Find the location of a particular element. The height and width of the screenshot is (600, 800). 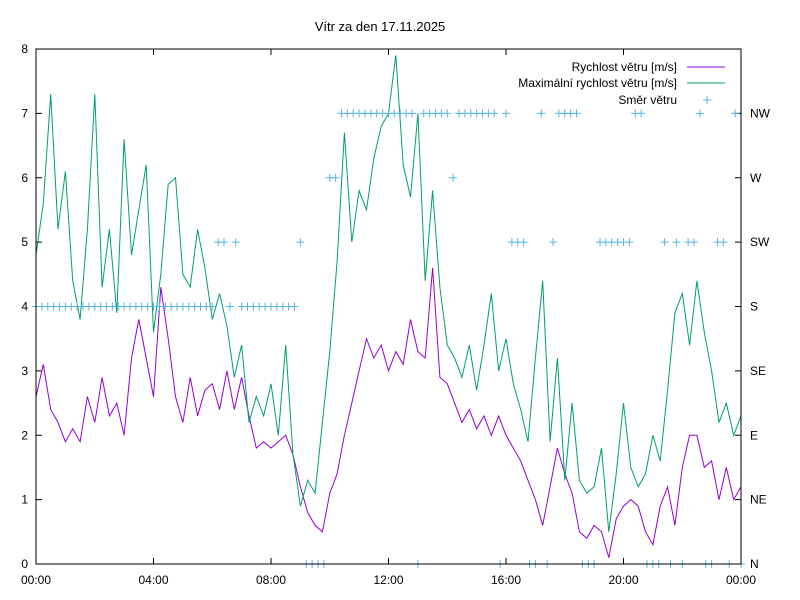

chart-title: Vítr za den 17.11.2025 is located at coordinates (380, 26).